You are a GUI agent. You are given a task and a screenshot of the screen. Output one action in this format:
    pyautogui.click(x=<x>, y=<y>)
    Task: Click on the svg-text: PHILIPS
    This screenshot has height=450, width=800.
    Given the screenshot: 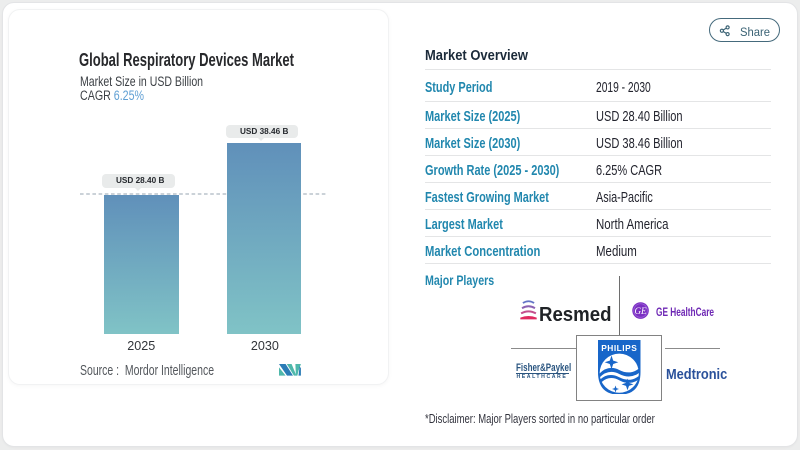 What is the action you would take?
    pyautogui.click(x=620, y=348)
    